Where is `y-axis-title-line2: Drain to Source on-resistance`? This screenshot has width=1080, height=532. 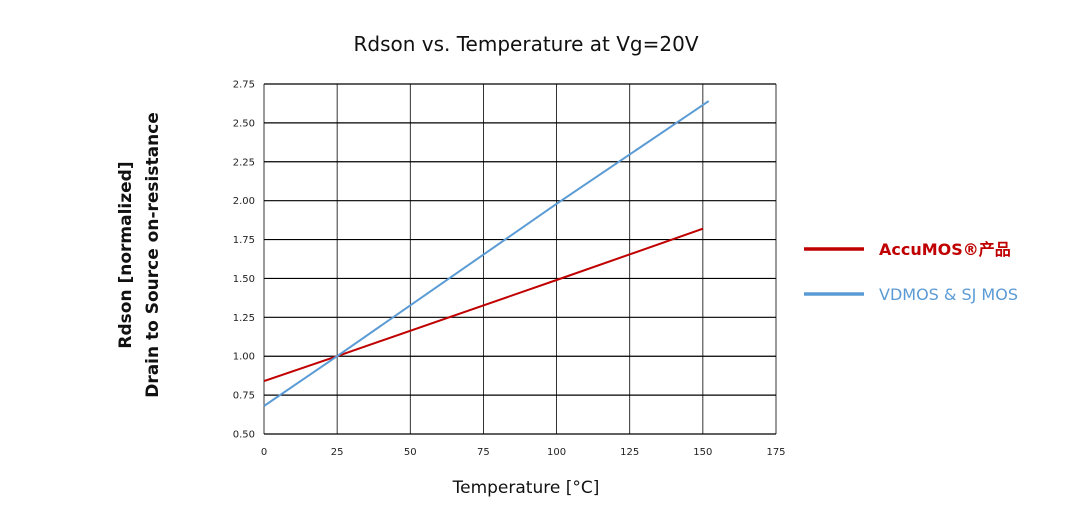
y-axis-title-line2: Drain to Source on-resistance is located at coordinates (153, 255).